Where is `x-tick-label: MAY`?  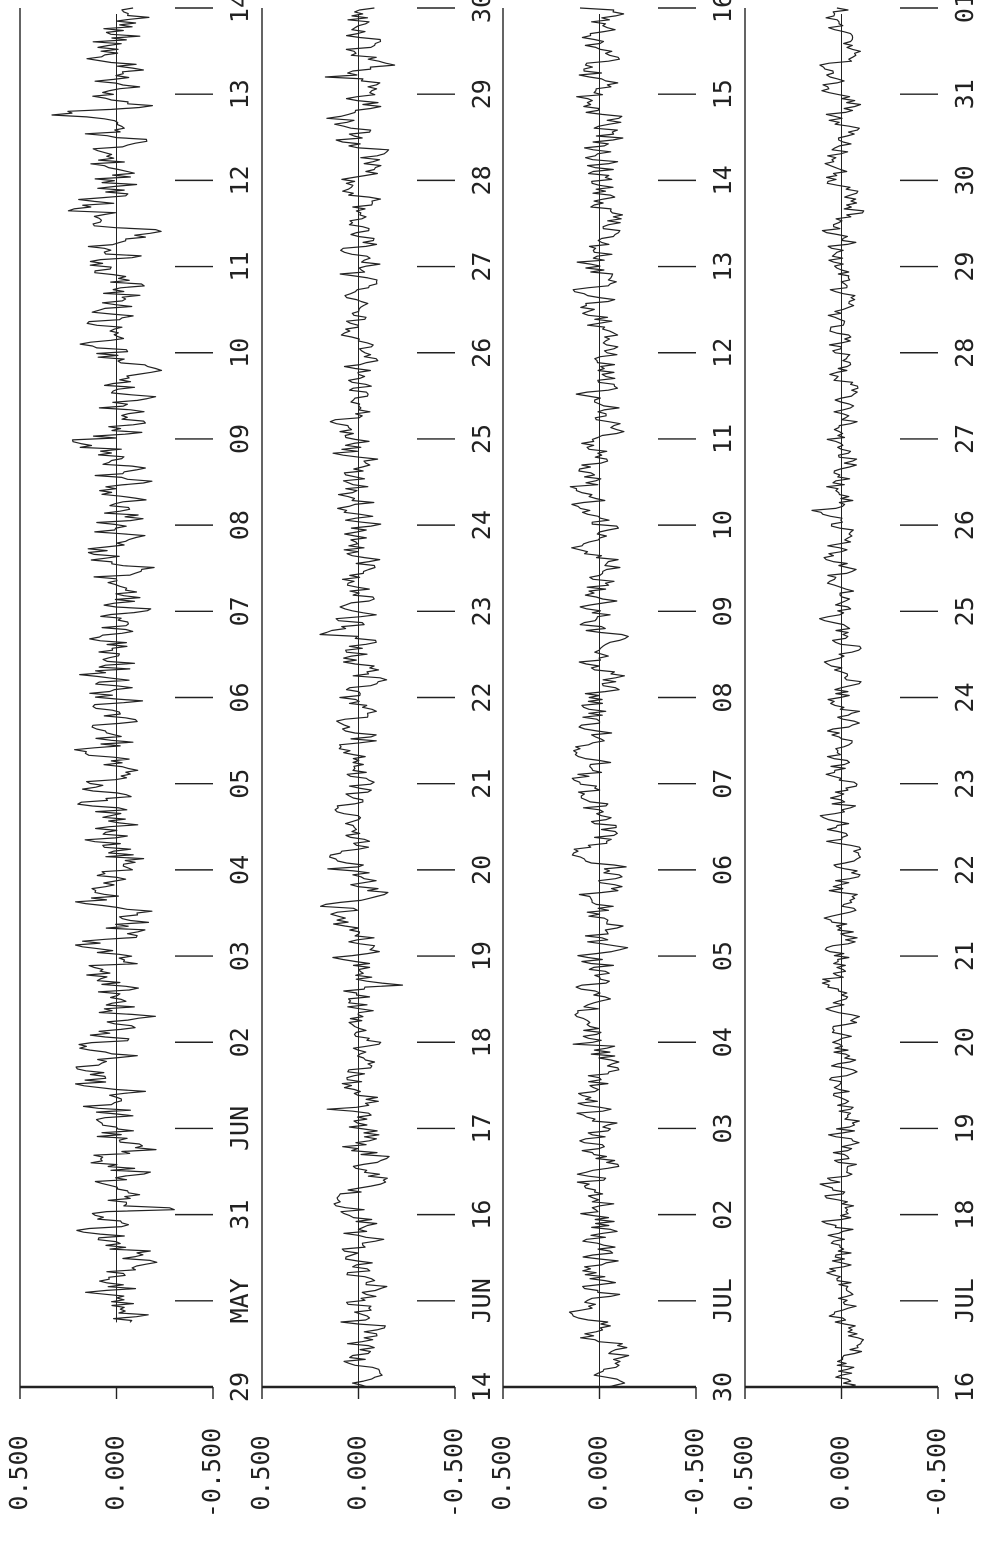
x-tick-label: MAY is located at coordinates (239, 1300).